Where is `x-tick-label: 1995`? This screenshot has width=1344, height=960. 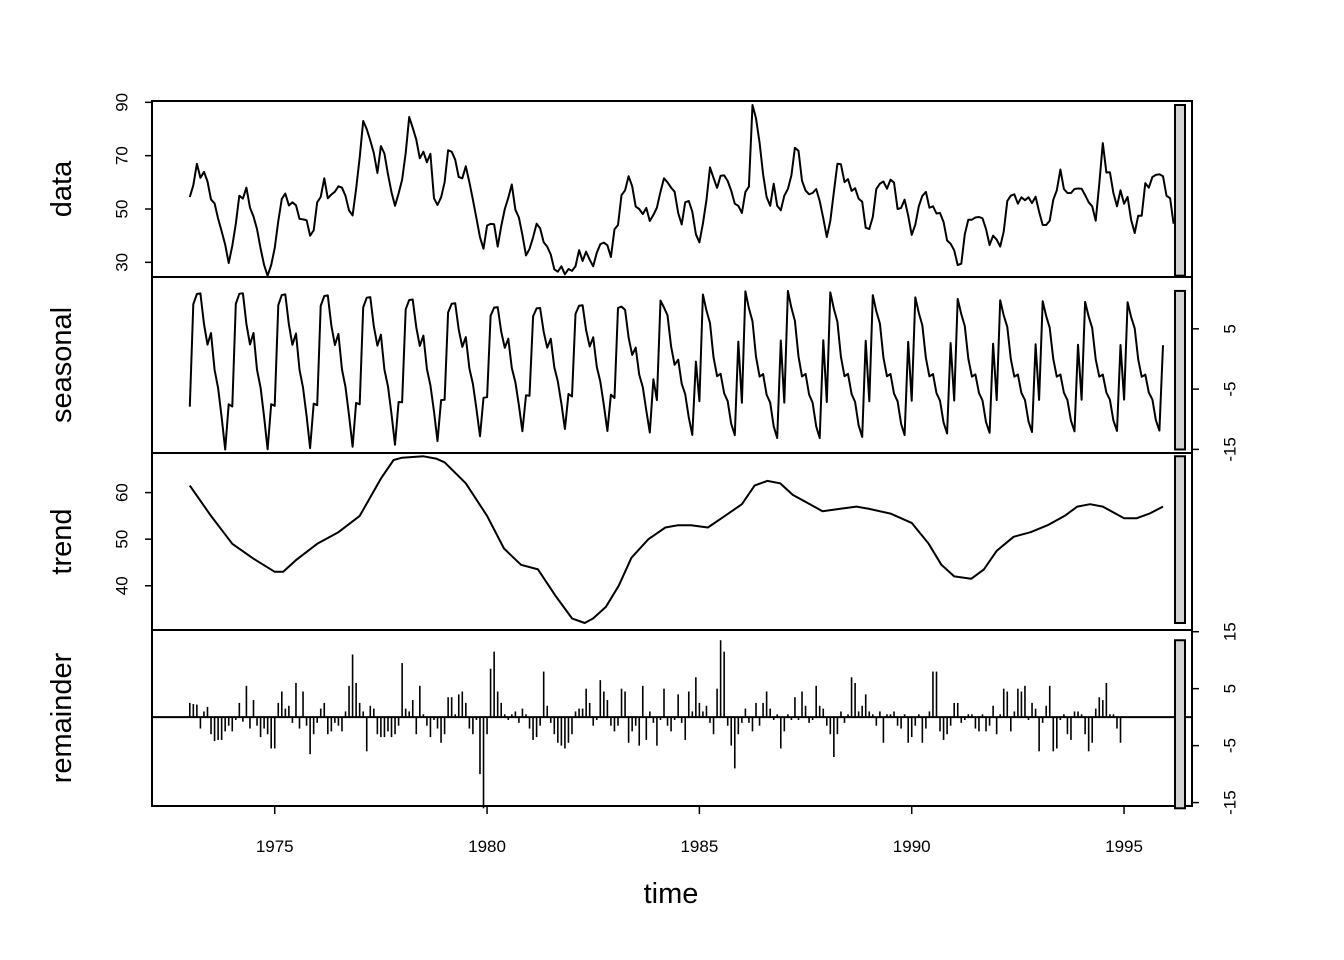 x-tick-label: 1995 is located at coordinates (1124, 846).